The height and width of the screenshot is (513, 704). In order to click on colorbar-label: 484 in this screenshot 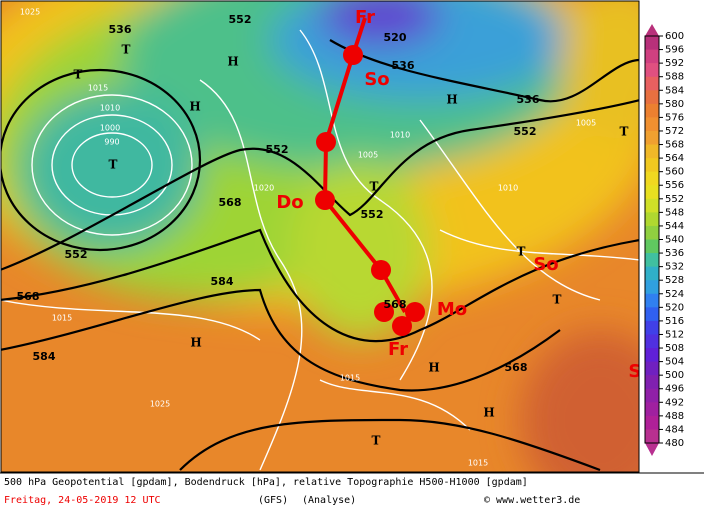, I will do `click(674, 429)`.